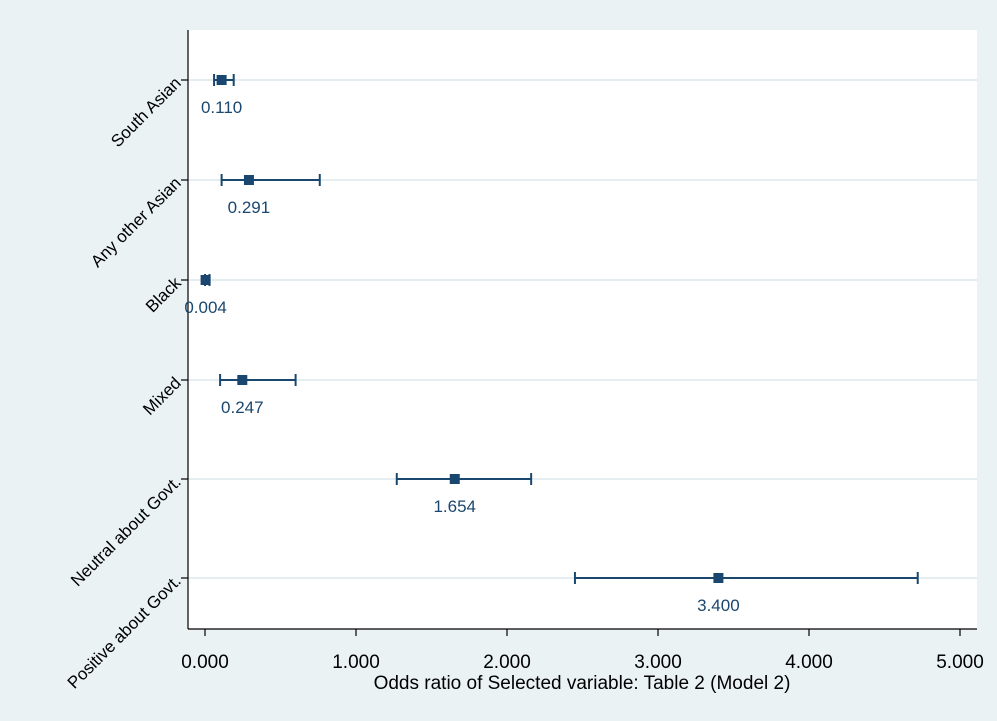 The image size is (997, 721). What do you see at coordinates (658, 662) in the screenshot?
I see `x-tick-label: 3.000` at bounding box center [658, 662].